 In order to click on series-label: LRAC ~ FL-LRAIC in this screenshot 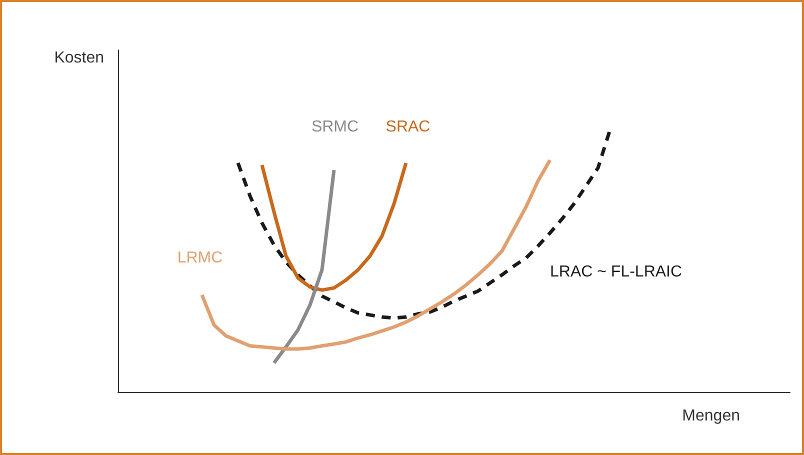, I will do `click(616, 271)`.